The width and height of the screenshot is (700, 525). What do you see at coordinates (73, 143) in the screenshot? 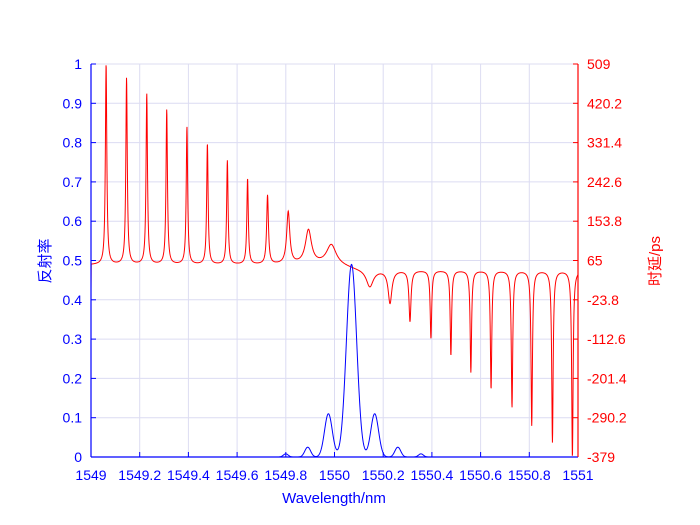
I see `y-left-tick-label: 0.8` at bounding box center [73, 143].